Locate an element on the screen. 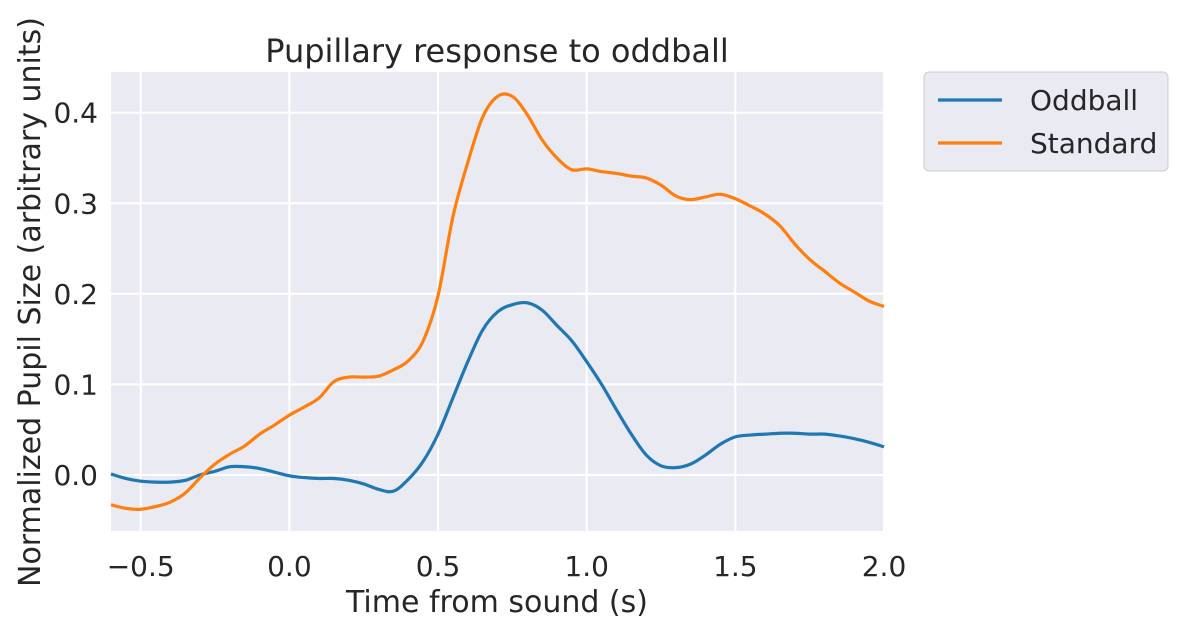  y-tick-label: 0.1 is located at coordinates (75, 384).